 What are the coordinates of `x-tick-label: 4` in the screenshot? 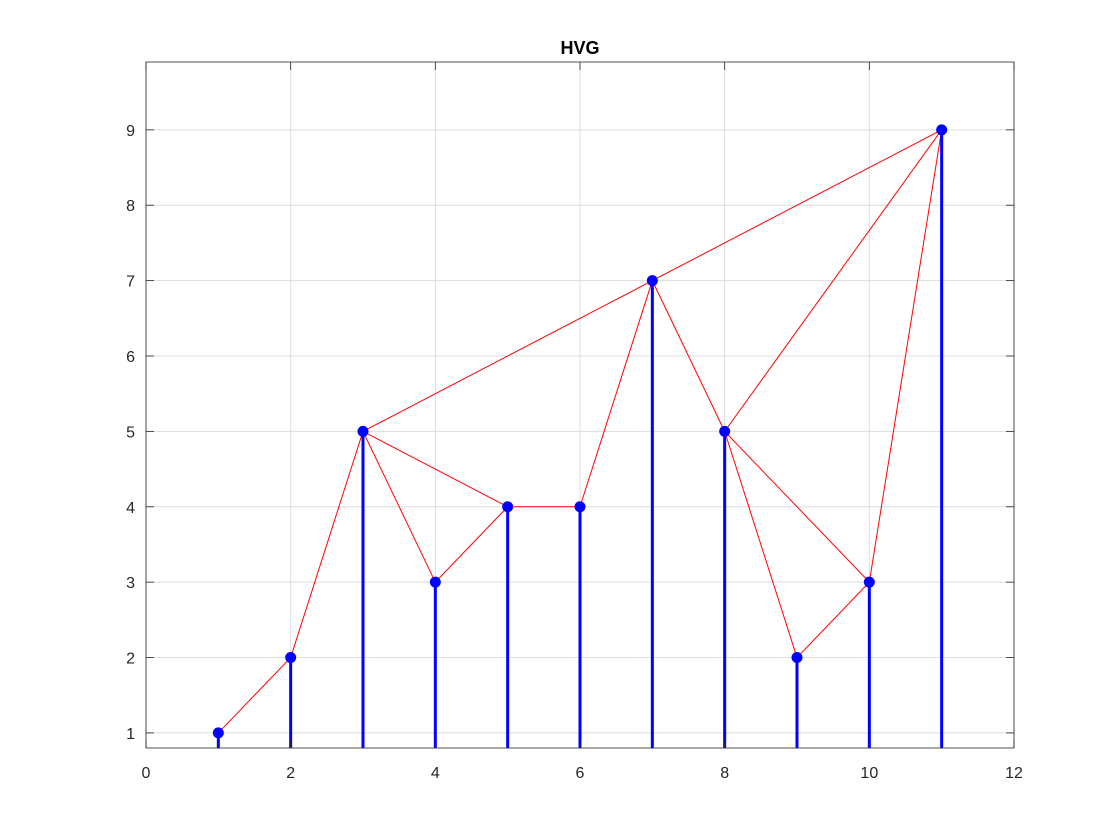 It's located at (435, 773).